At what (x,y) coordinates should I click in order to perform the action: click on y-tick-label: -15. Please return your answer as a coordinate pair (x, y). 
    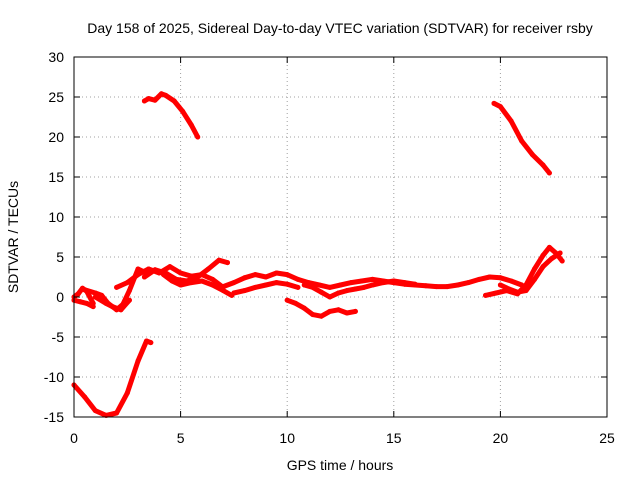
    Looking at the image, I should click on (54, 417).